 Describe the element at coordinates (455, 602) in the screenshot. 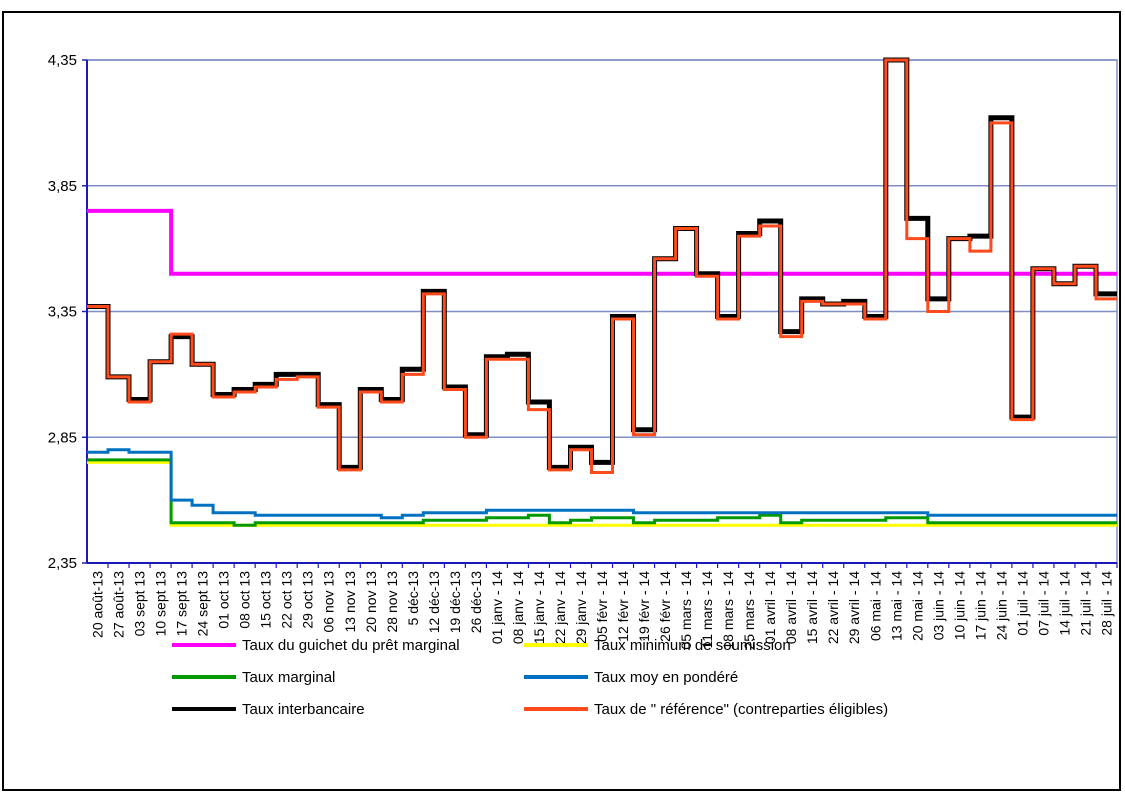

I see `x-tick-label: 19 déc-13` at that location.